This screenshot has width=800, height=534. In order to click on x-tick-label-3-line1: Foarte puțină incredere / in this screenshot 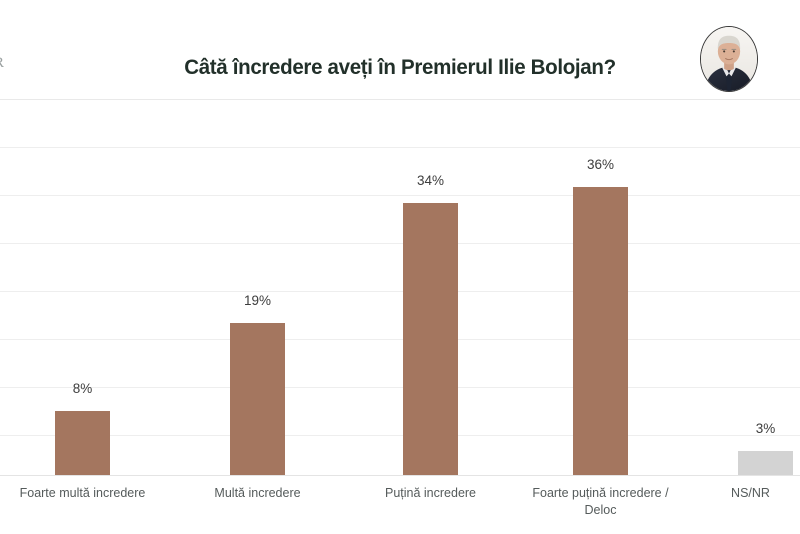, I will do `click(600, 493)`.